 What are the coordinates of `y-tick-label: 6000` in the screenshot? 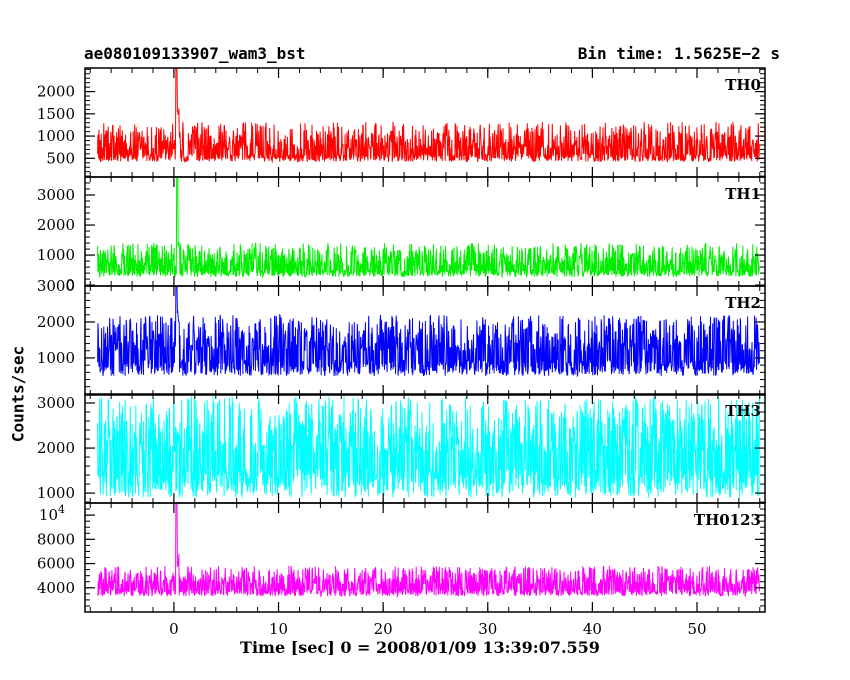 It's located at (56, 564).